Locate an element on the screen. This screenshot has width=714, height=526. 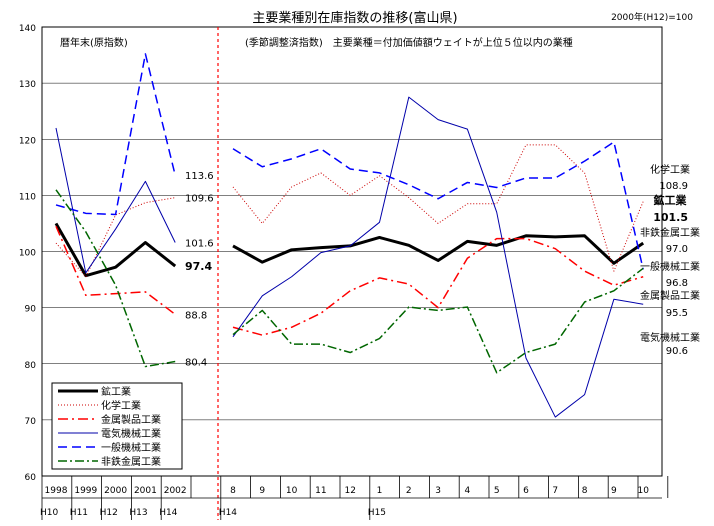
x-tick-label: 1999 is located at coordinates (85, 491).